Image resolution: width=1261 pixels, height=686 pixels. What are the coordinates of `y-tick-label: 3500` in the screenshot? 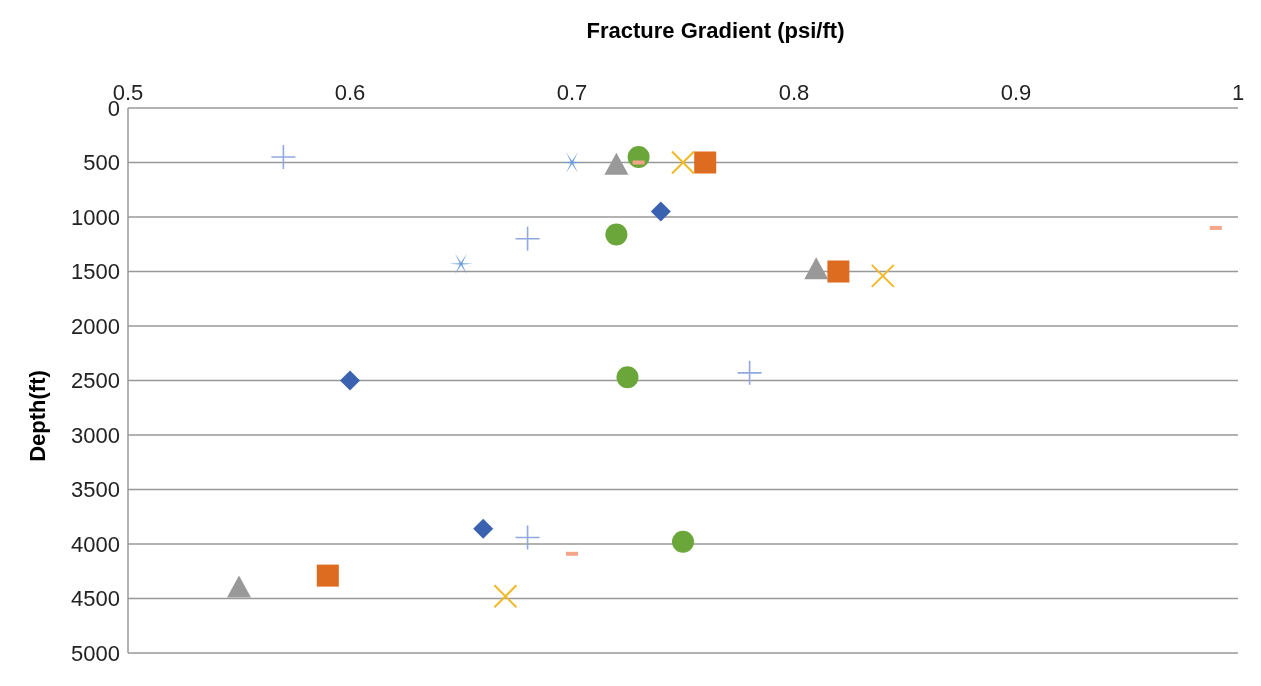 It's located at (95, 490).